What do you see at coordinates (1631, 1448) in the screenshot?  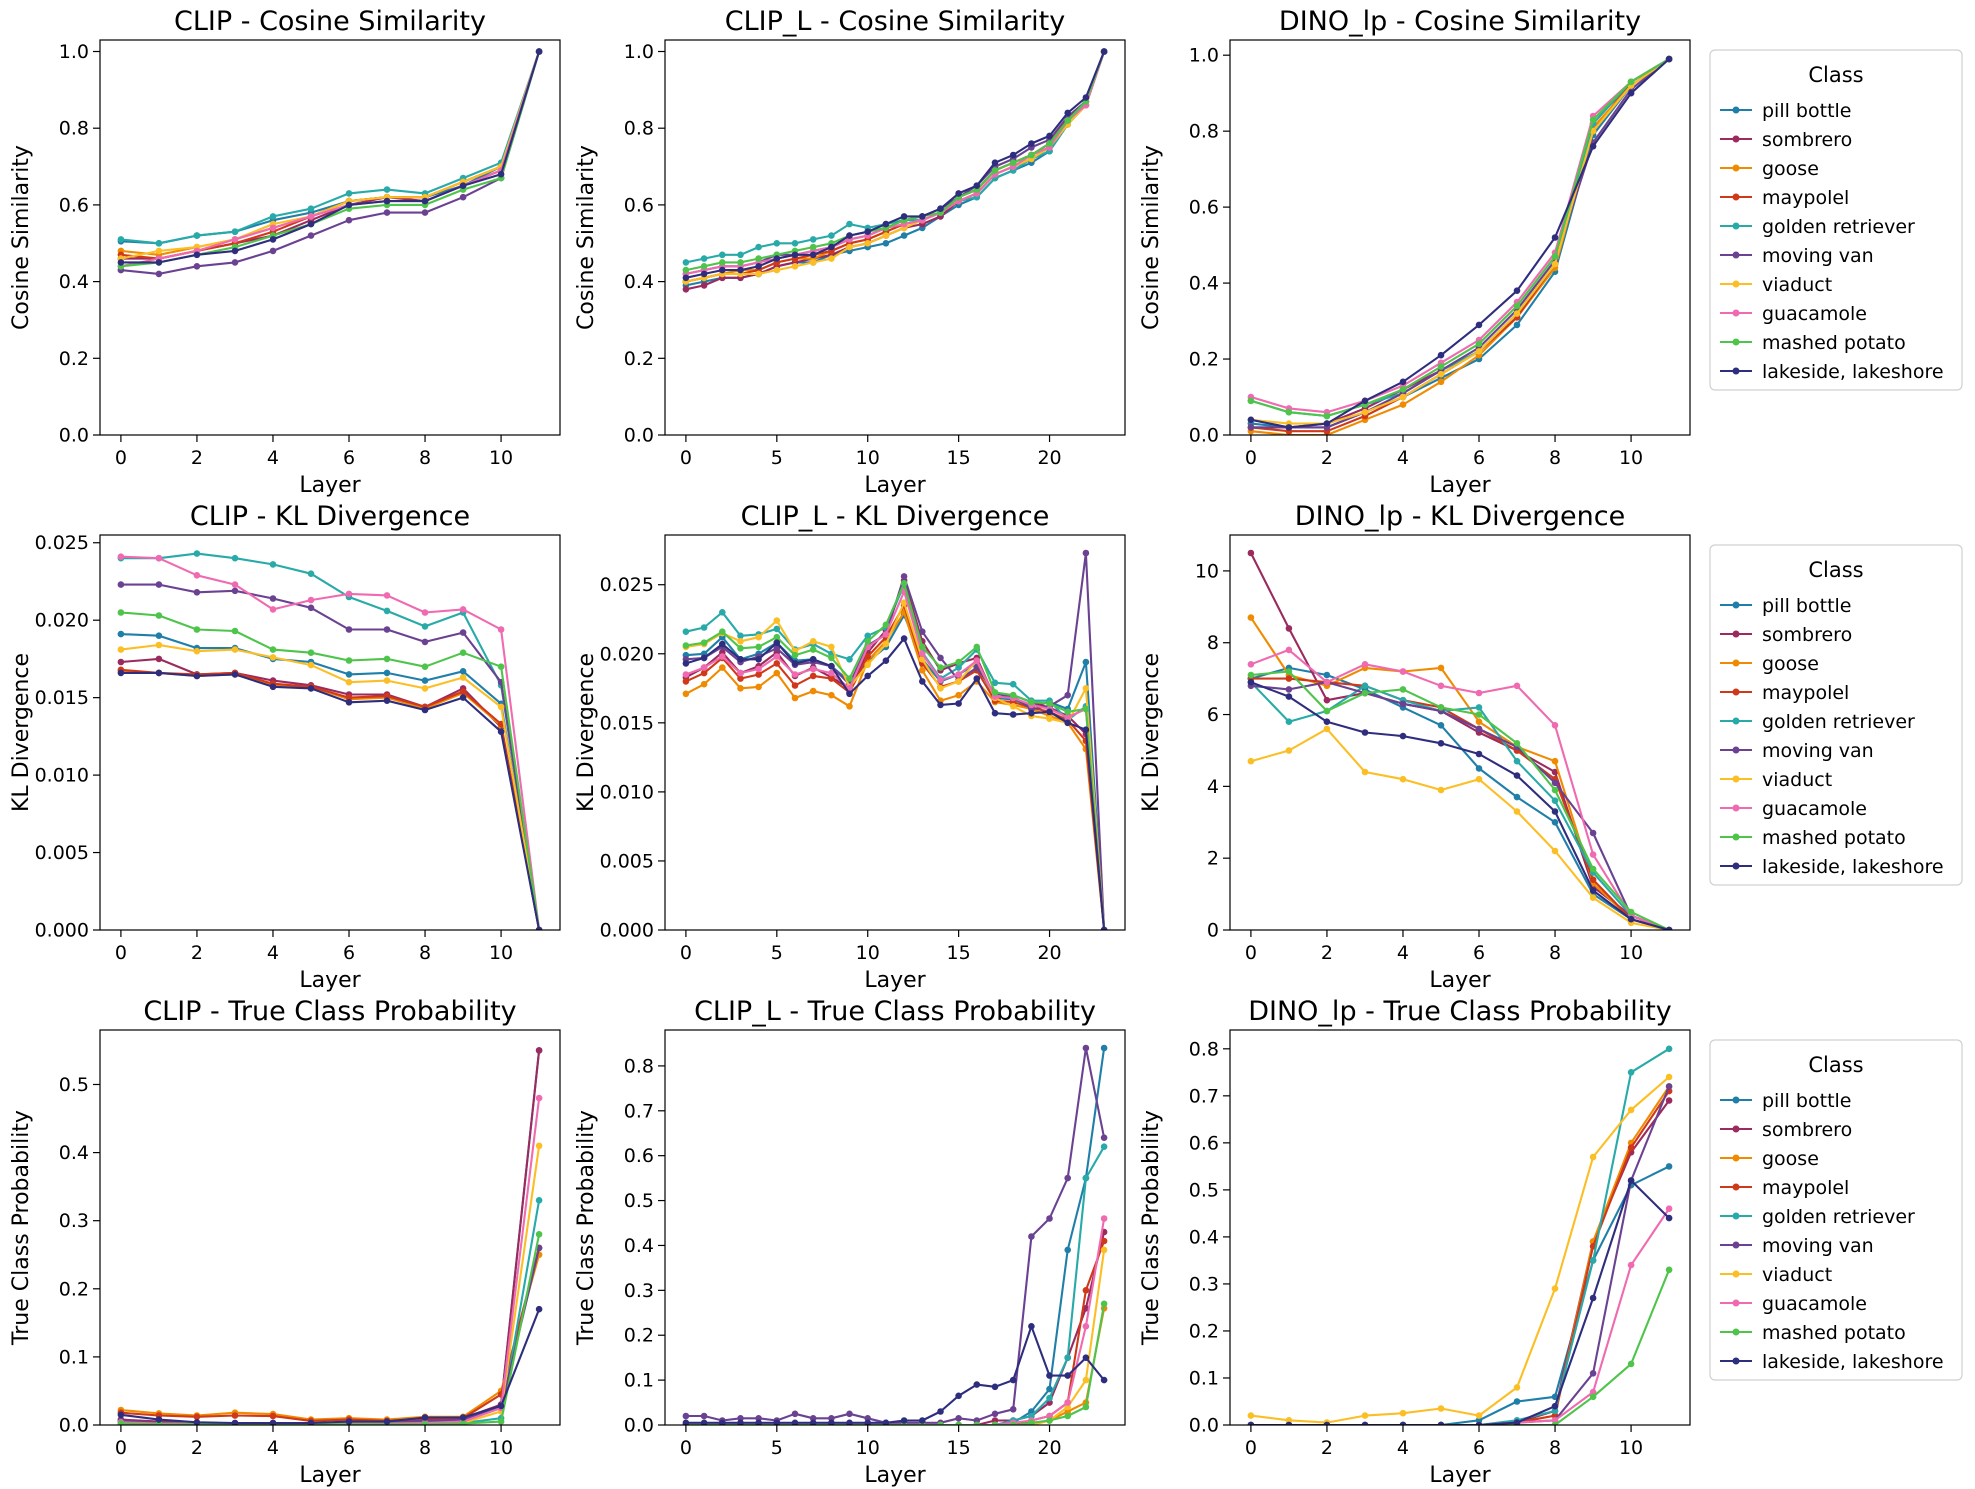 I see `x-tick-label: 10` at bounding box center [1631, 1448].